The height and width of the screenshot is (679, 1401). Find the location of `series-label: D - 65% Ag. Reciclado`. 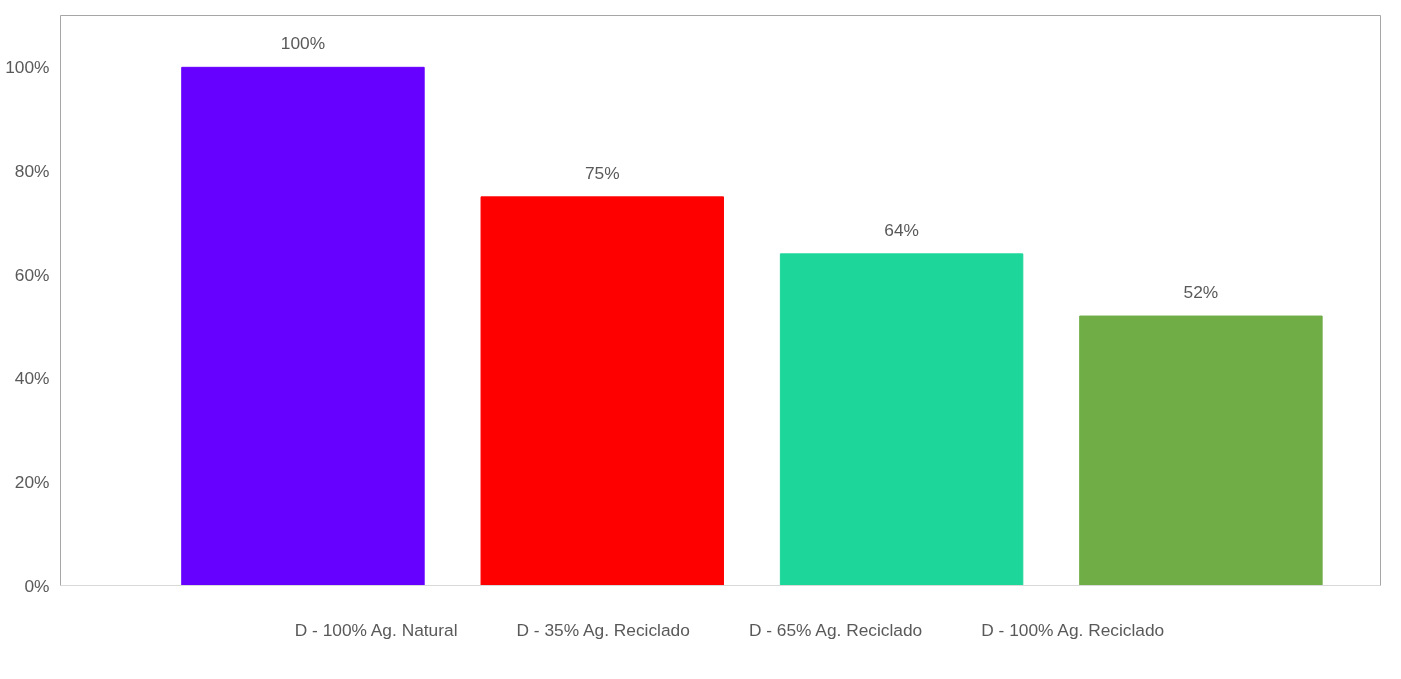

series-label: D - 65% Ag. Reciclado is located at coordinates (835, 630).